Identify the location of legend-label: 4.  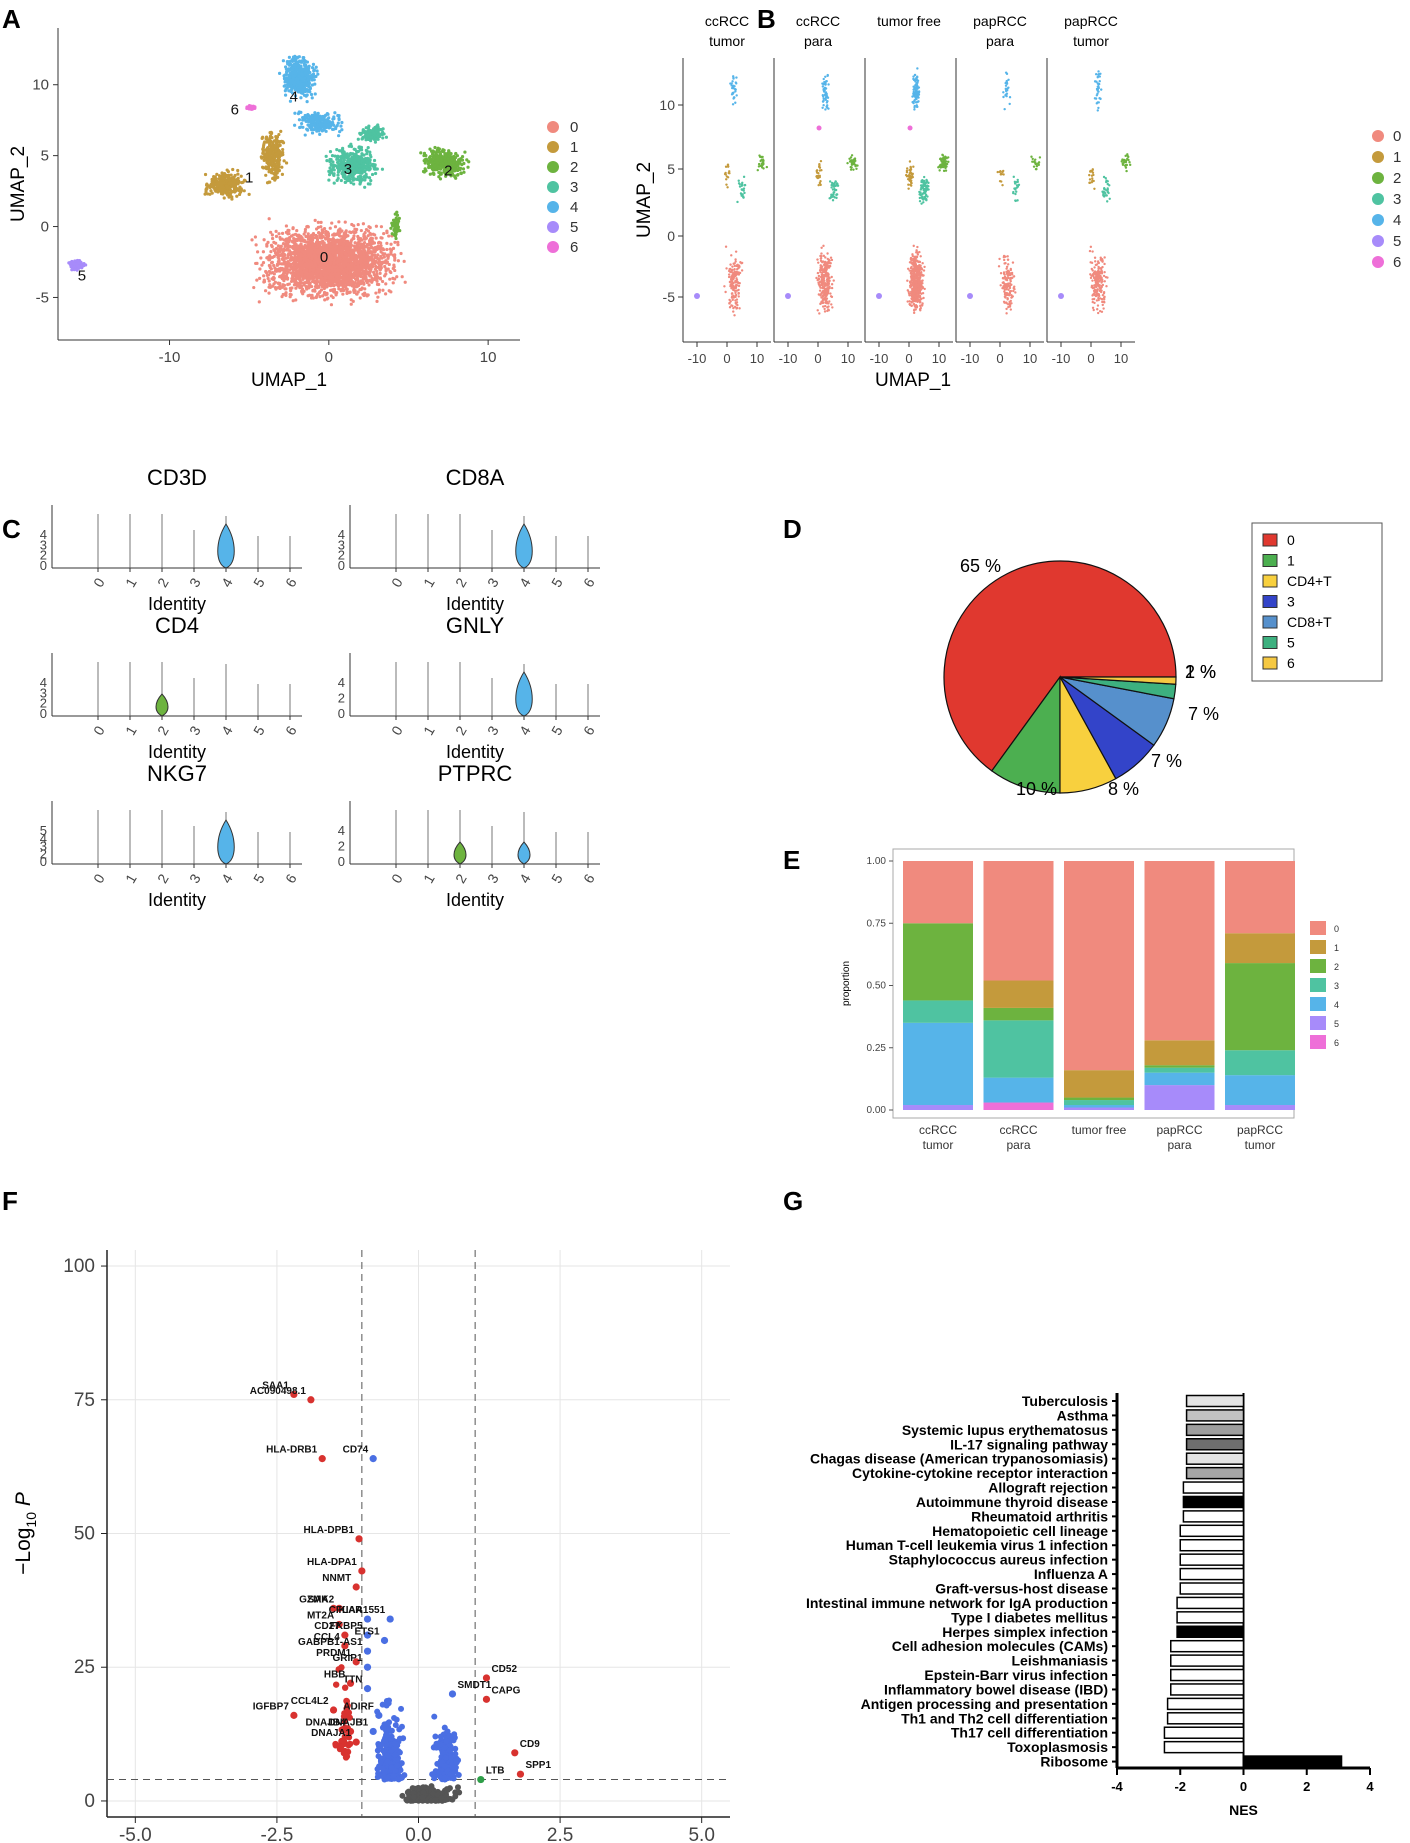
(574, 207).